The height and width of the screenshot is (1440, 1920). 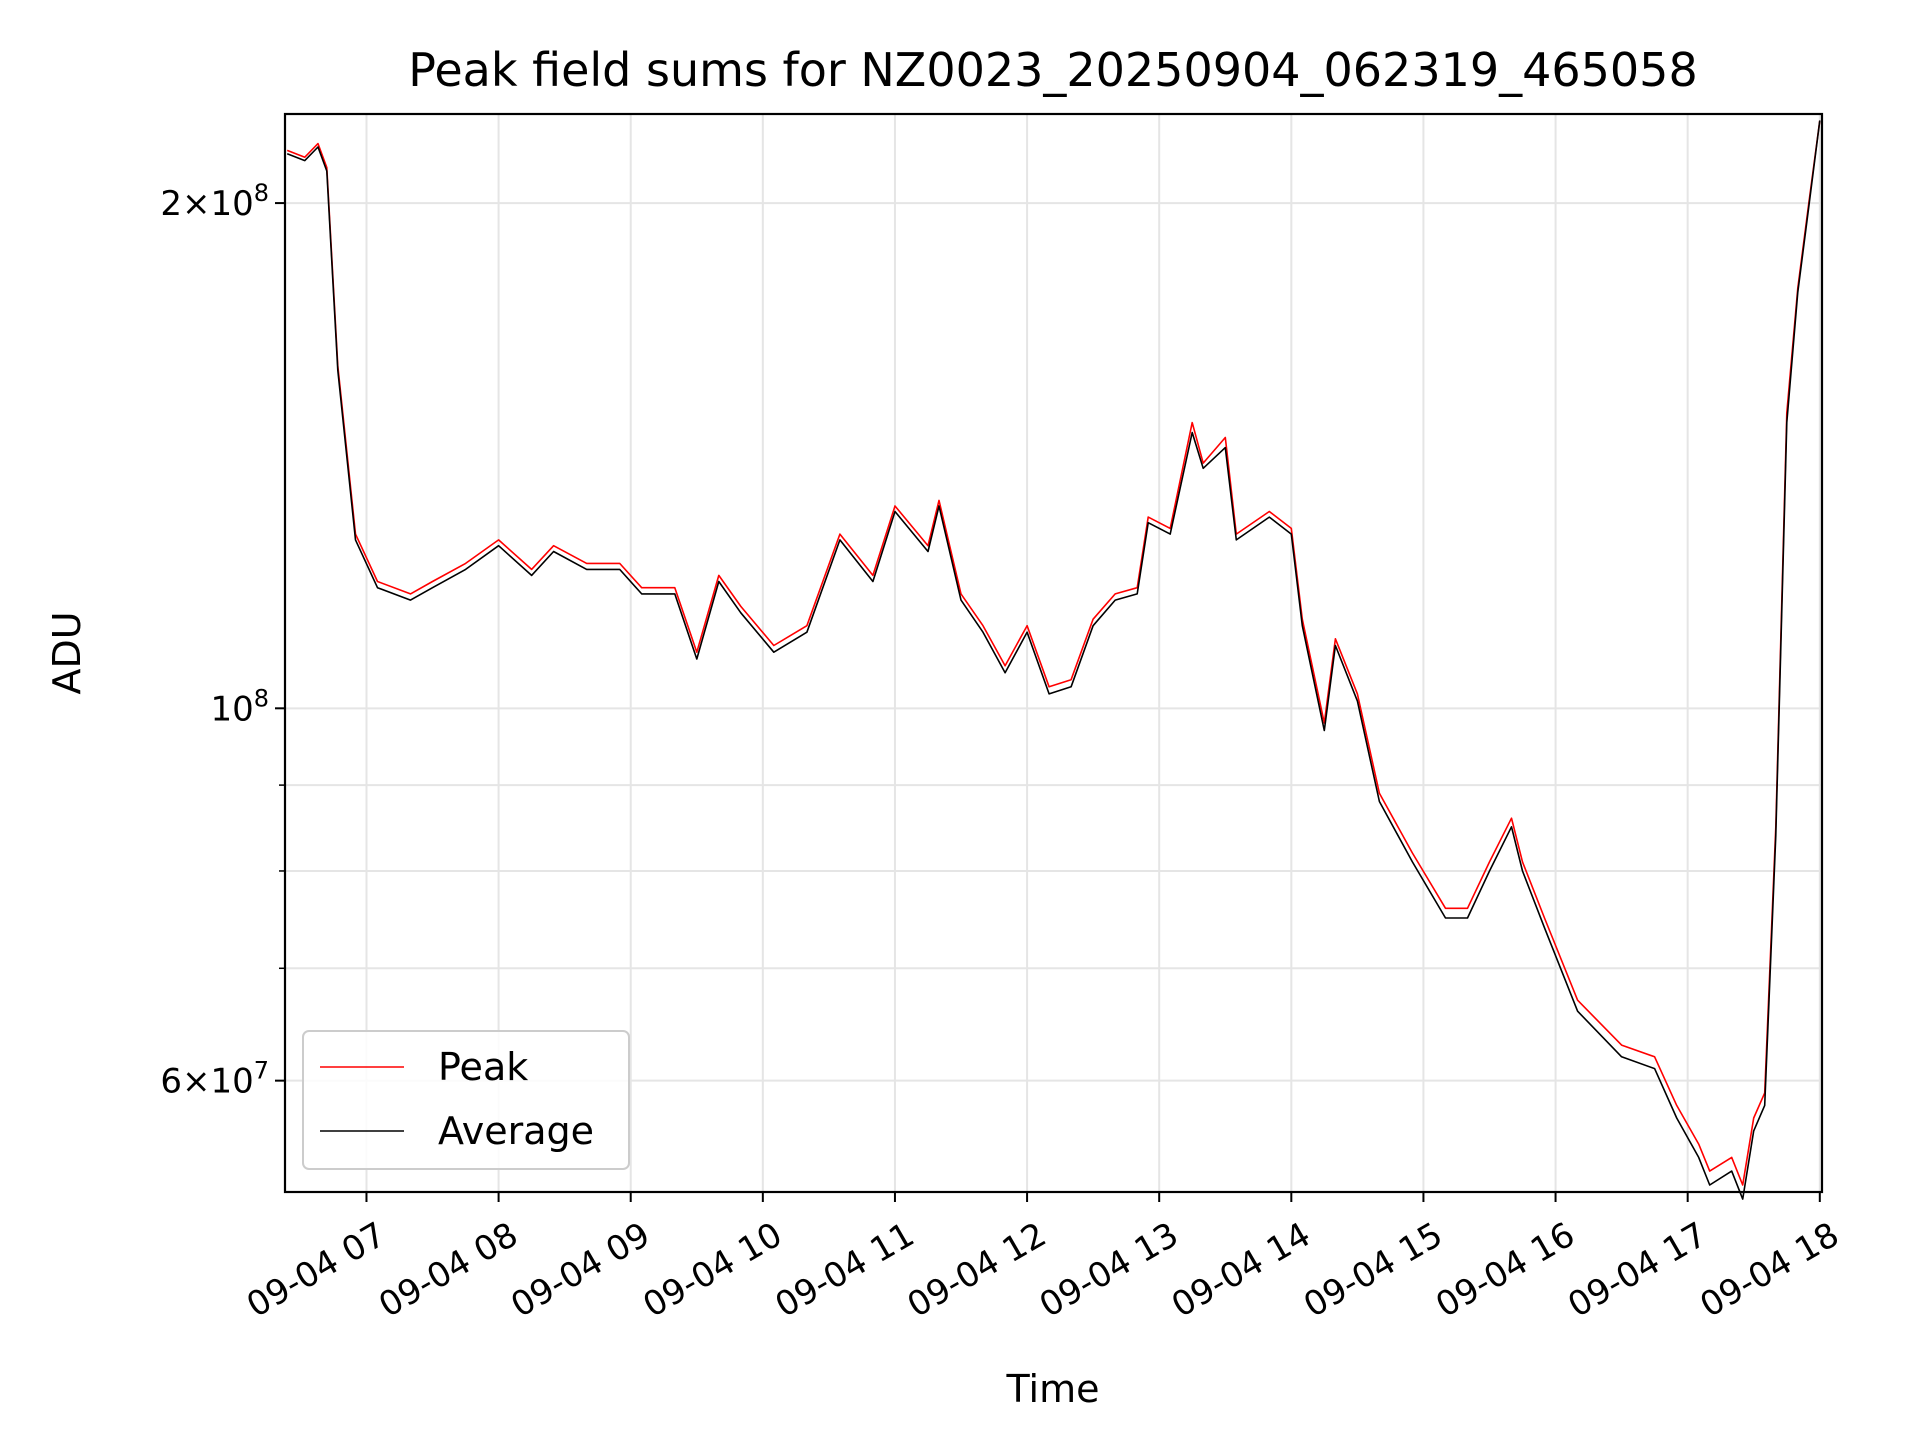 I want to click on legend-box, so click(x=466, y=1100).